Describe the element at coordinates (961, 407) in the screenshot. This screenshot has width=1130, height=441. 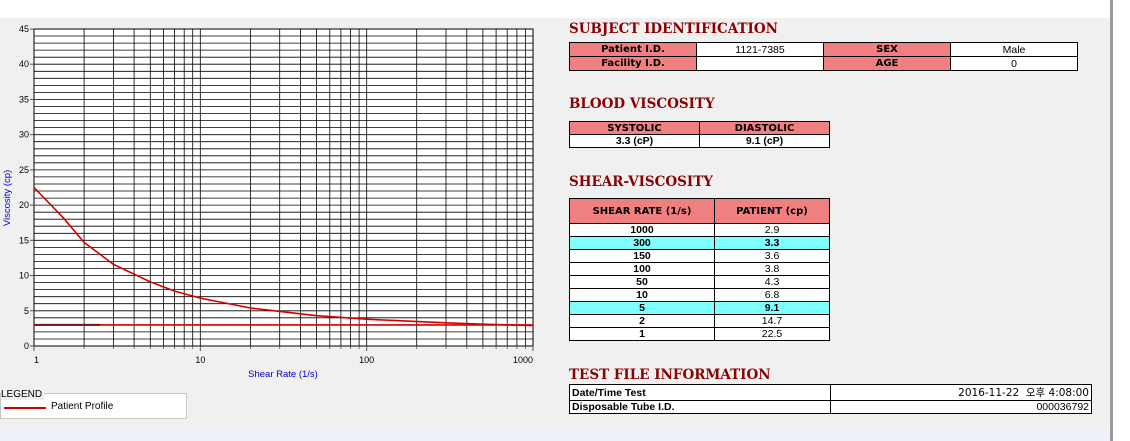
I see `disposable-tube-id-value: 000036792` at that location.